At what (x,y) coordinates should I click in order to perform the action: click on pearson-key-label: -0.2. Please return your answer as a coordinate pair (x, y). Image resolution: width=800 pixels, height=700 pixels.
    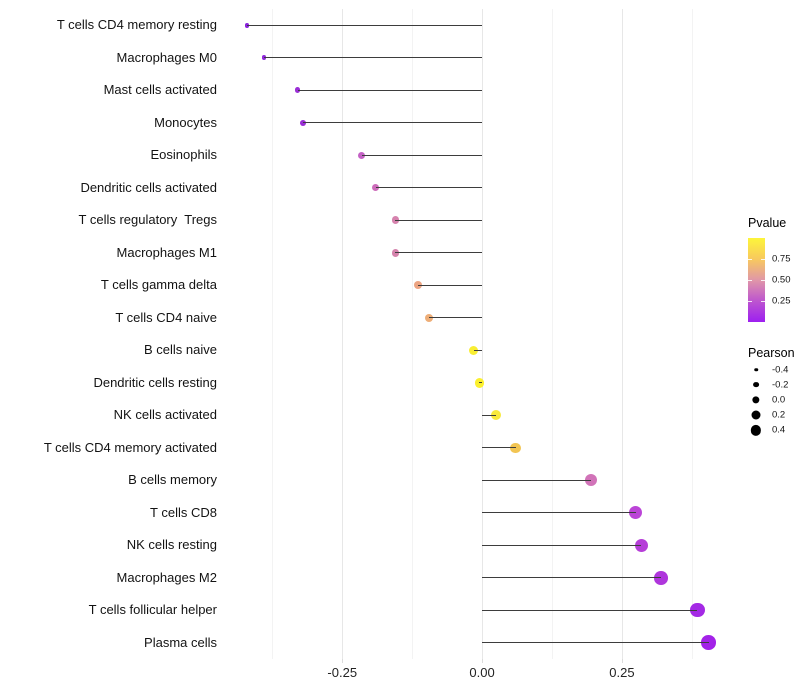
    Looking at the image, I should click on (780, 385).